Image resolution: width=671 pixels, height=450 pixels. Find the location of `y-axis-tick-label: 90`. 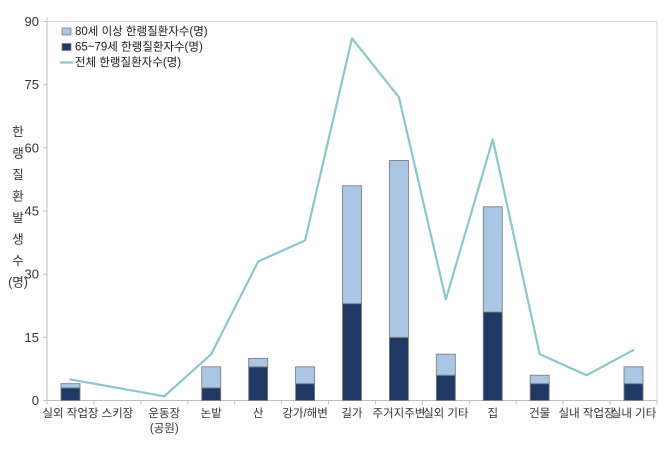

y-axis-tick-label: 90 is located at coordinates (32, 21).